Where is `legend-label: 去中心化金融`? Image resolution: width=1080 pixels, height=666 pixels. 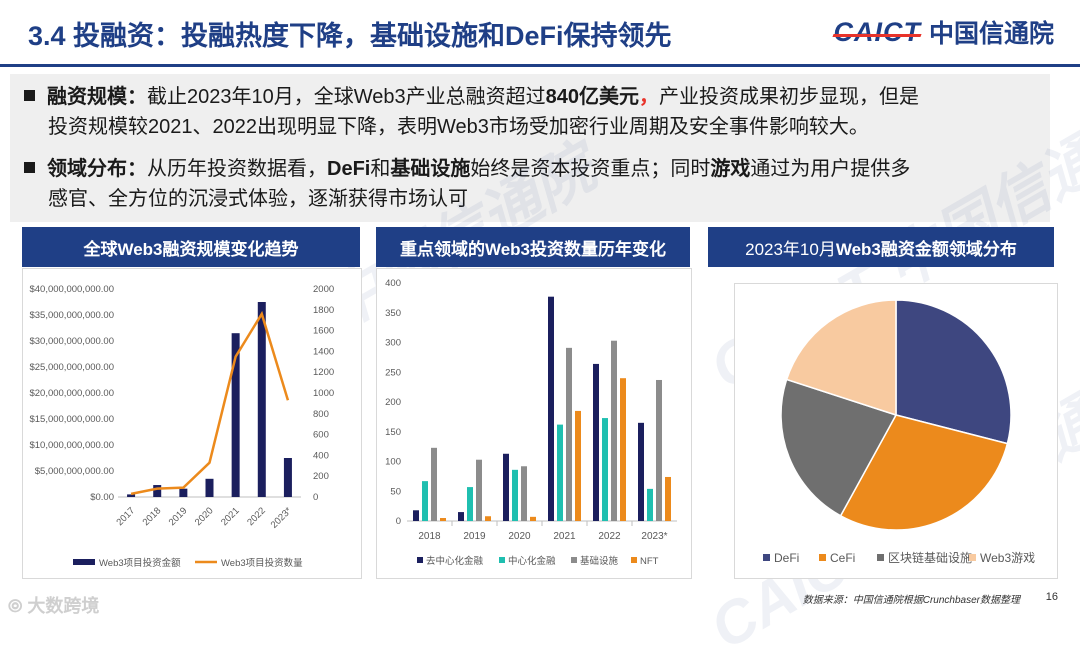
legend-label: 去中心化金融 is located at coordinates (455, 561).